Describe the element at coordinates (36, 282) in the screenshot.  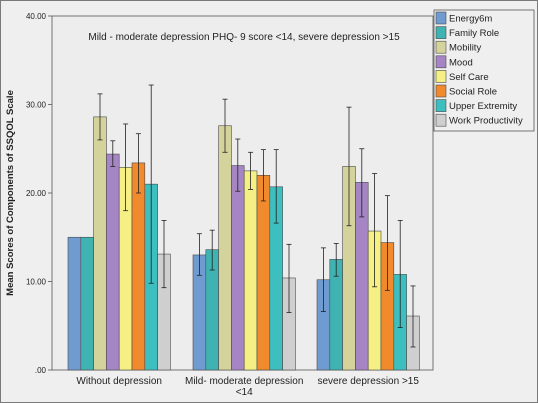
I see `y-tick-label: 10.00` at that location.